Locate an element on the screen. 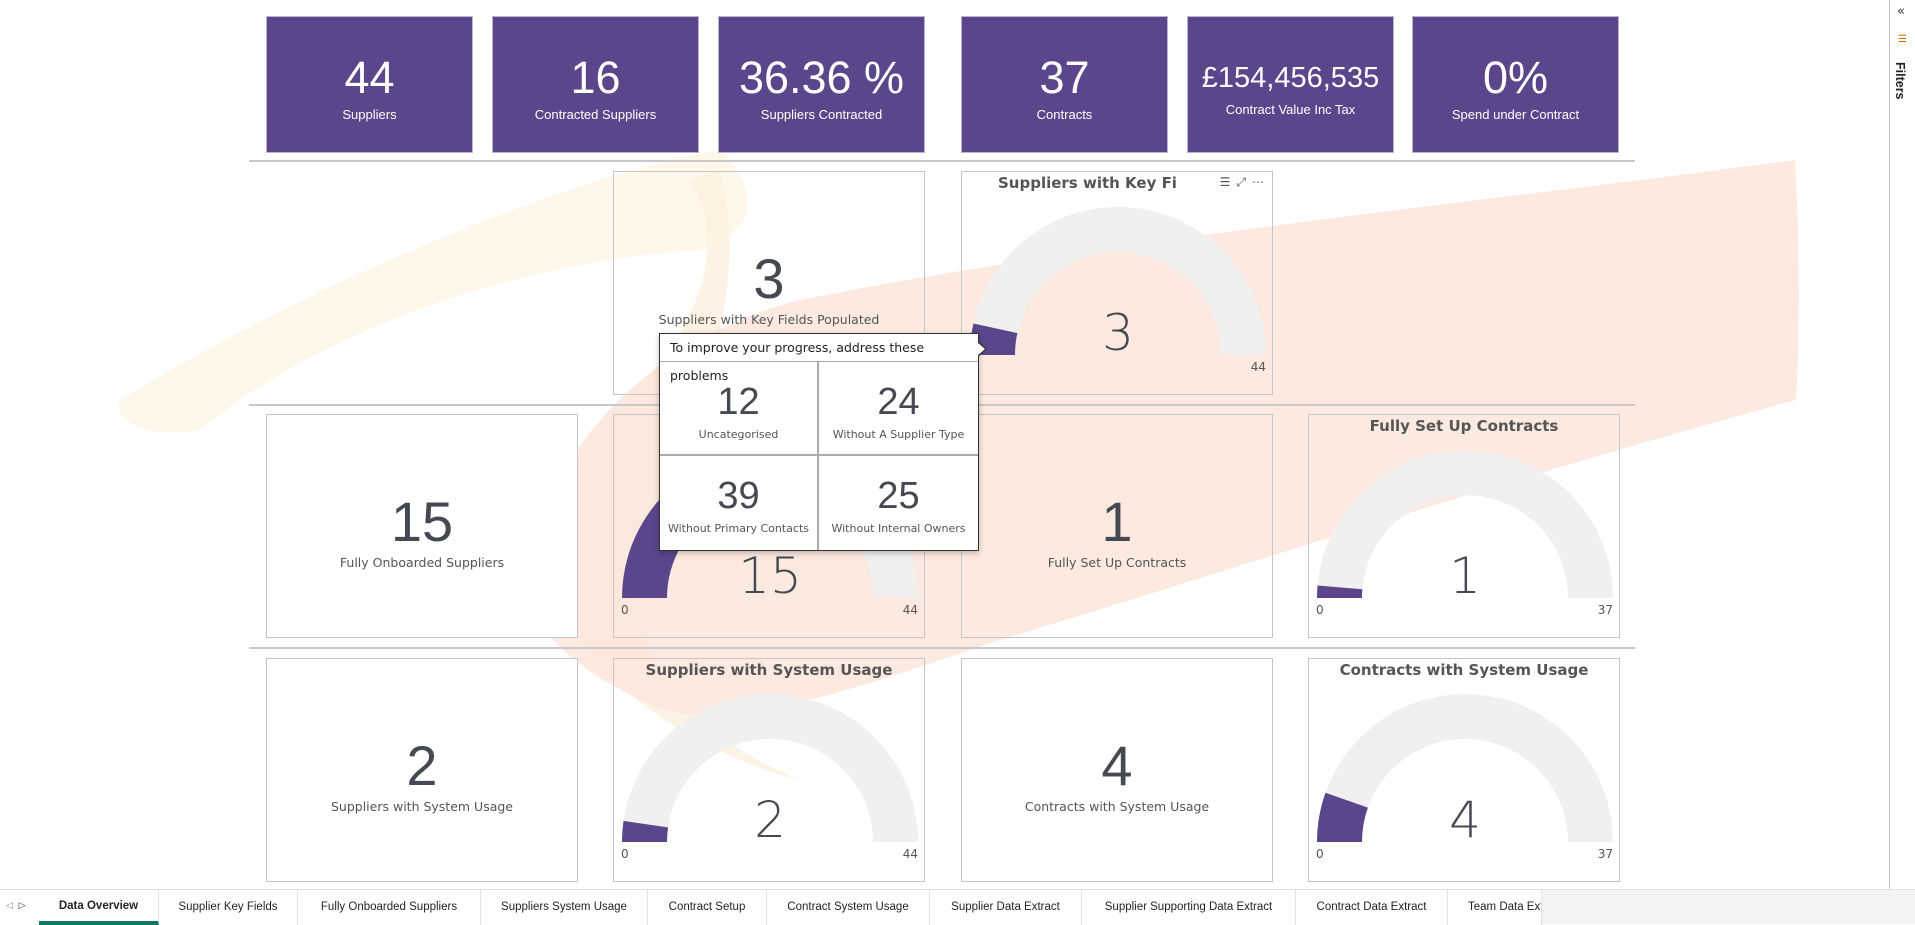 This screenshot has width=1915, height=925. tooltip-value: 24 is located at coordinates (898, 402).